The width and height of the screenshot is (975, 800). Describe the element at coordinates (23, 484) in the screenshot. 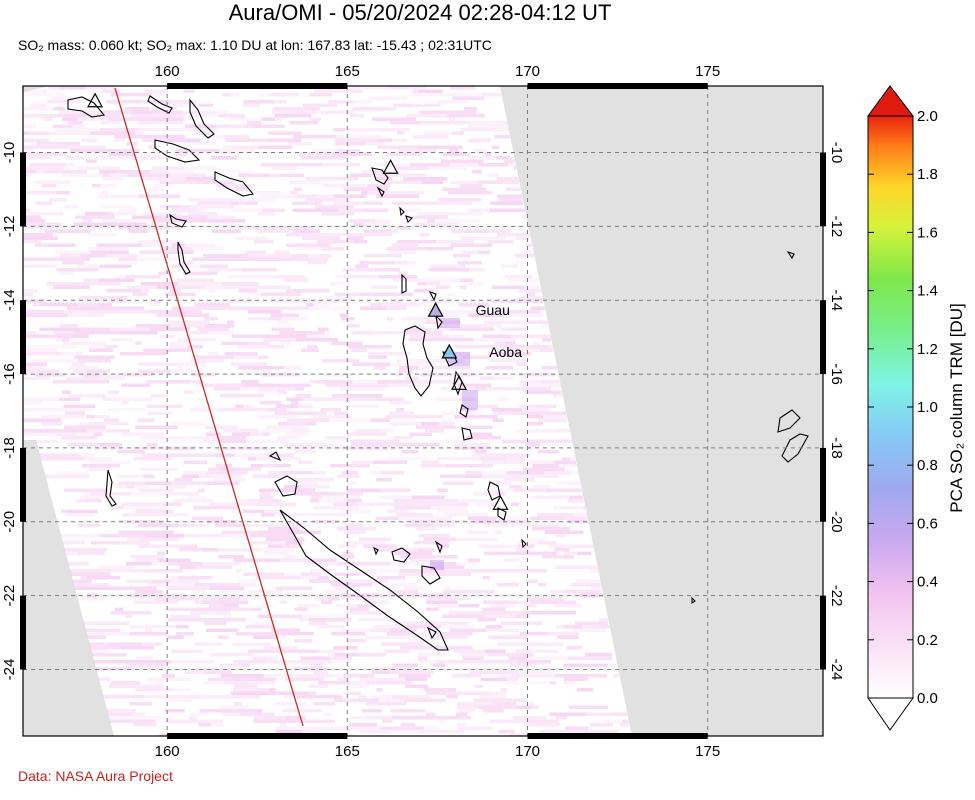

I see `border-bar-left` at that location.